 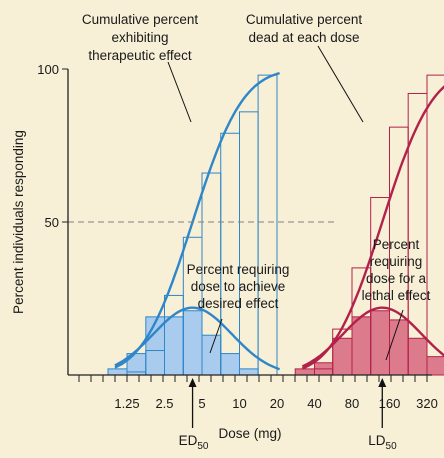 What do you see at coordinates (52, 222) in the screenshot?
I see `y-tick-label: 50` at bounding box center [52, 222].